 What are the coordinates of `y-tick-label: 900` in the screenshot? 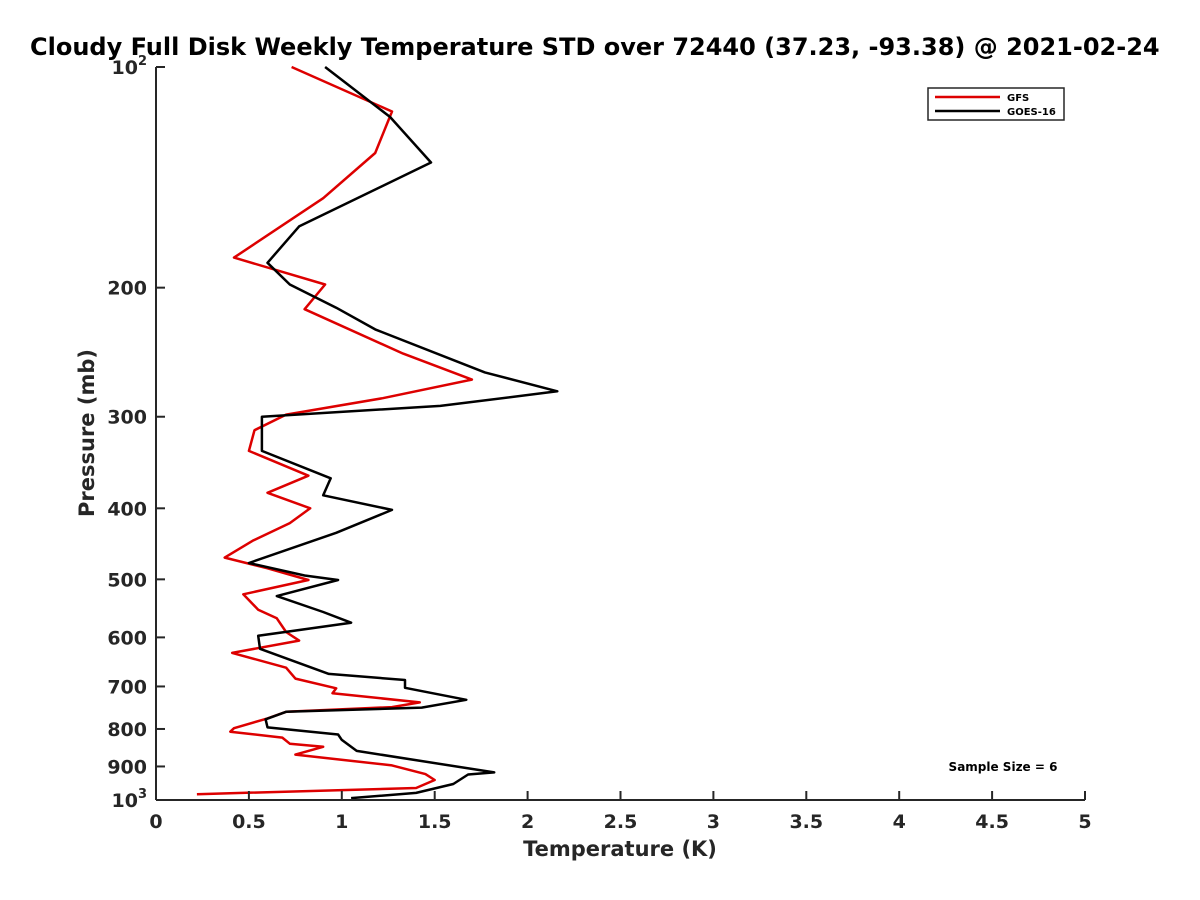 It's located at (127, 767).